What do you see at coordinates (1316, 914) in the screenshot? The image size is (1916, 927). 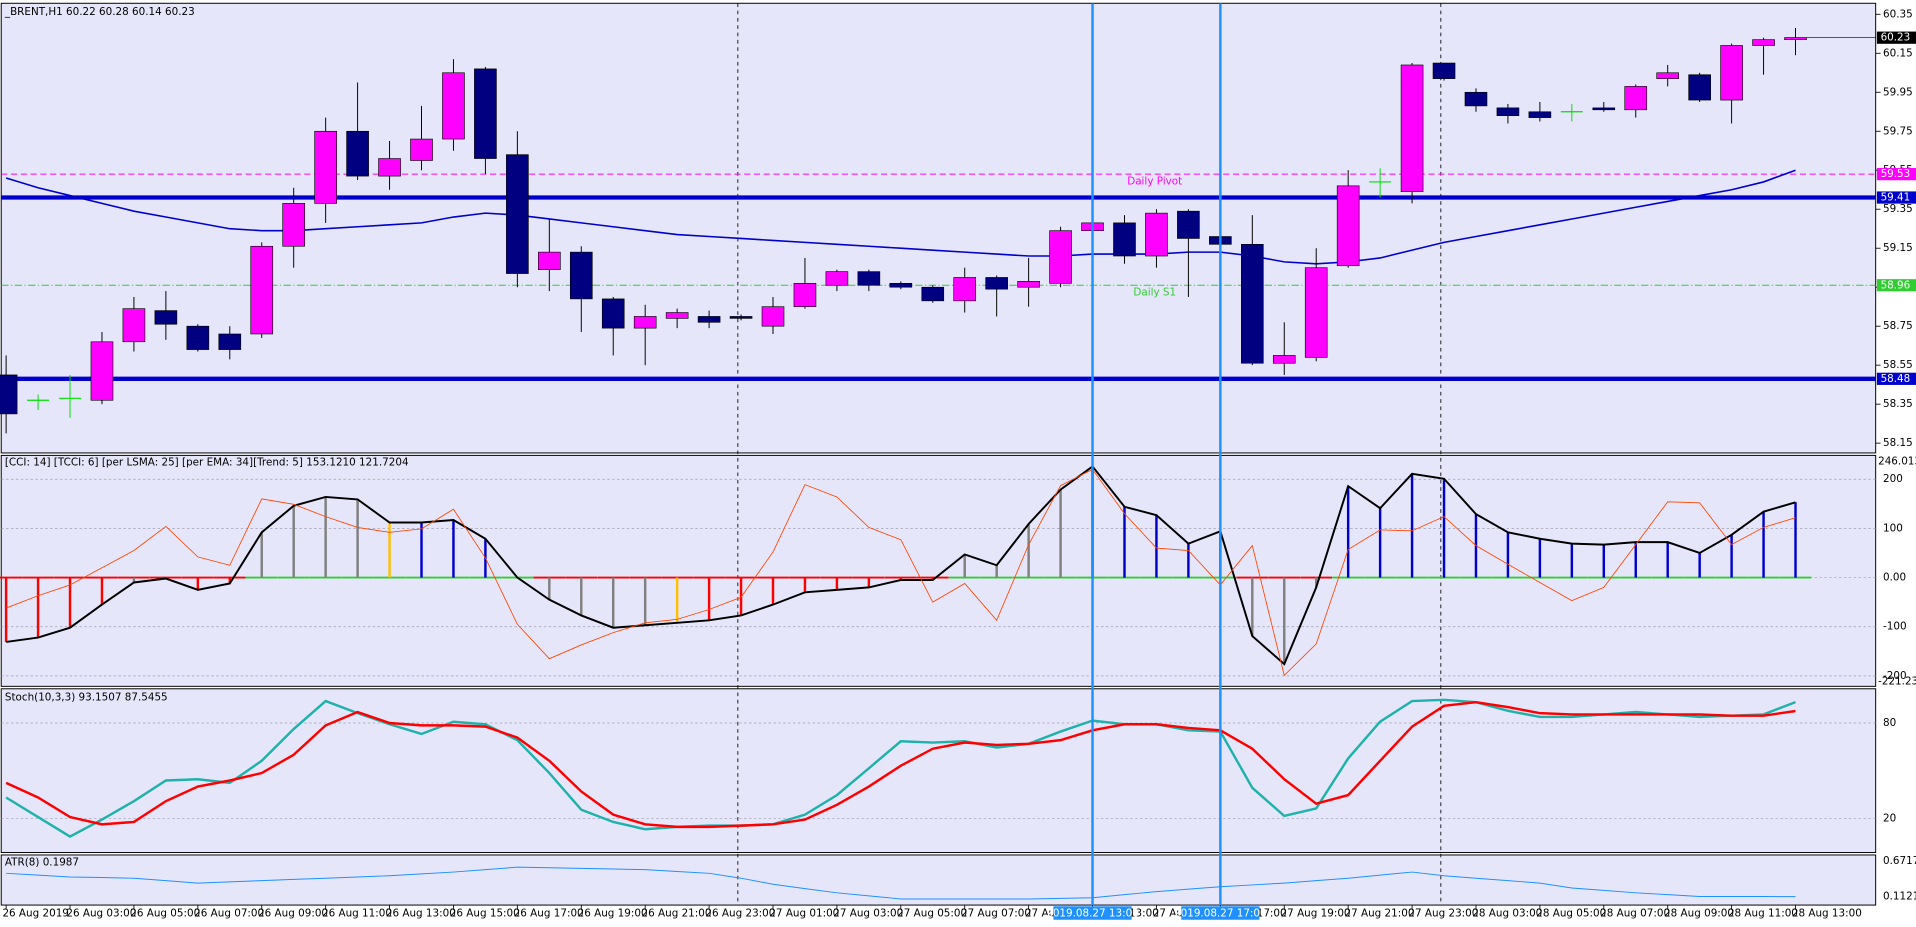 I see `x-tick-label: 27 Aug 19:00` at bounding box center [1316, 914].